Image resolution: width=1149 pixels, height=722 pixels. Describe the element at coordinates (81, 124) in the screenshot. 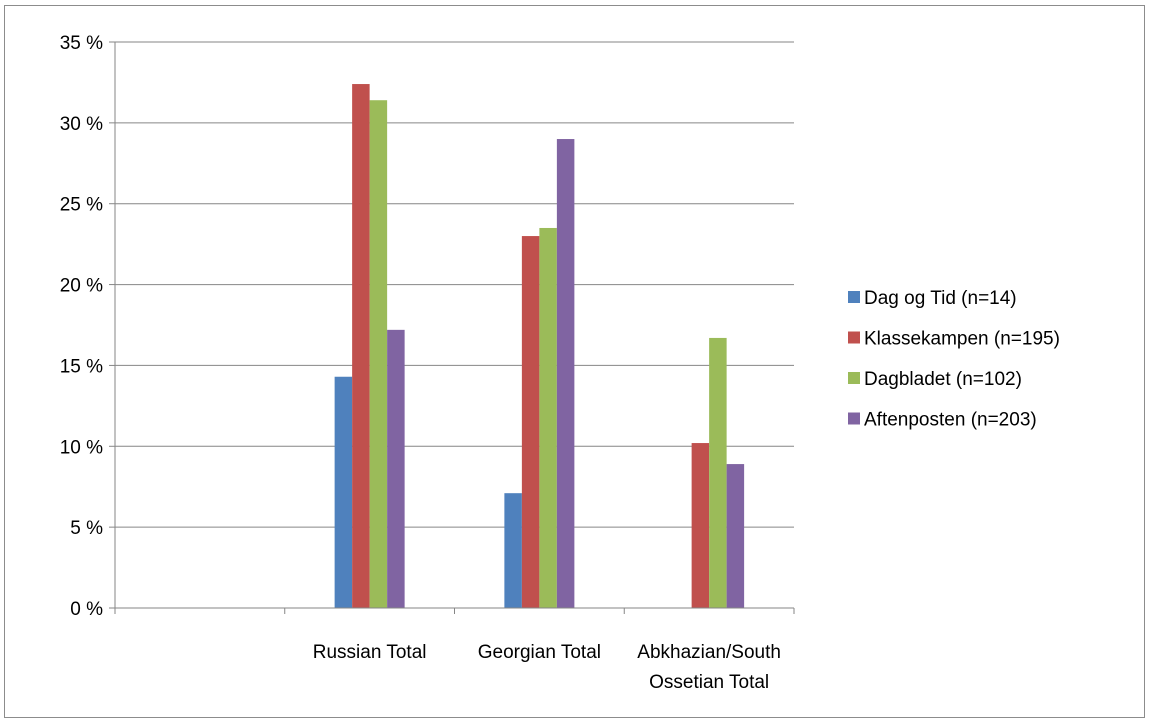

I see `y-tick-label: 30 %` at that location.